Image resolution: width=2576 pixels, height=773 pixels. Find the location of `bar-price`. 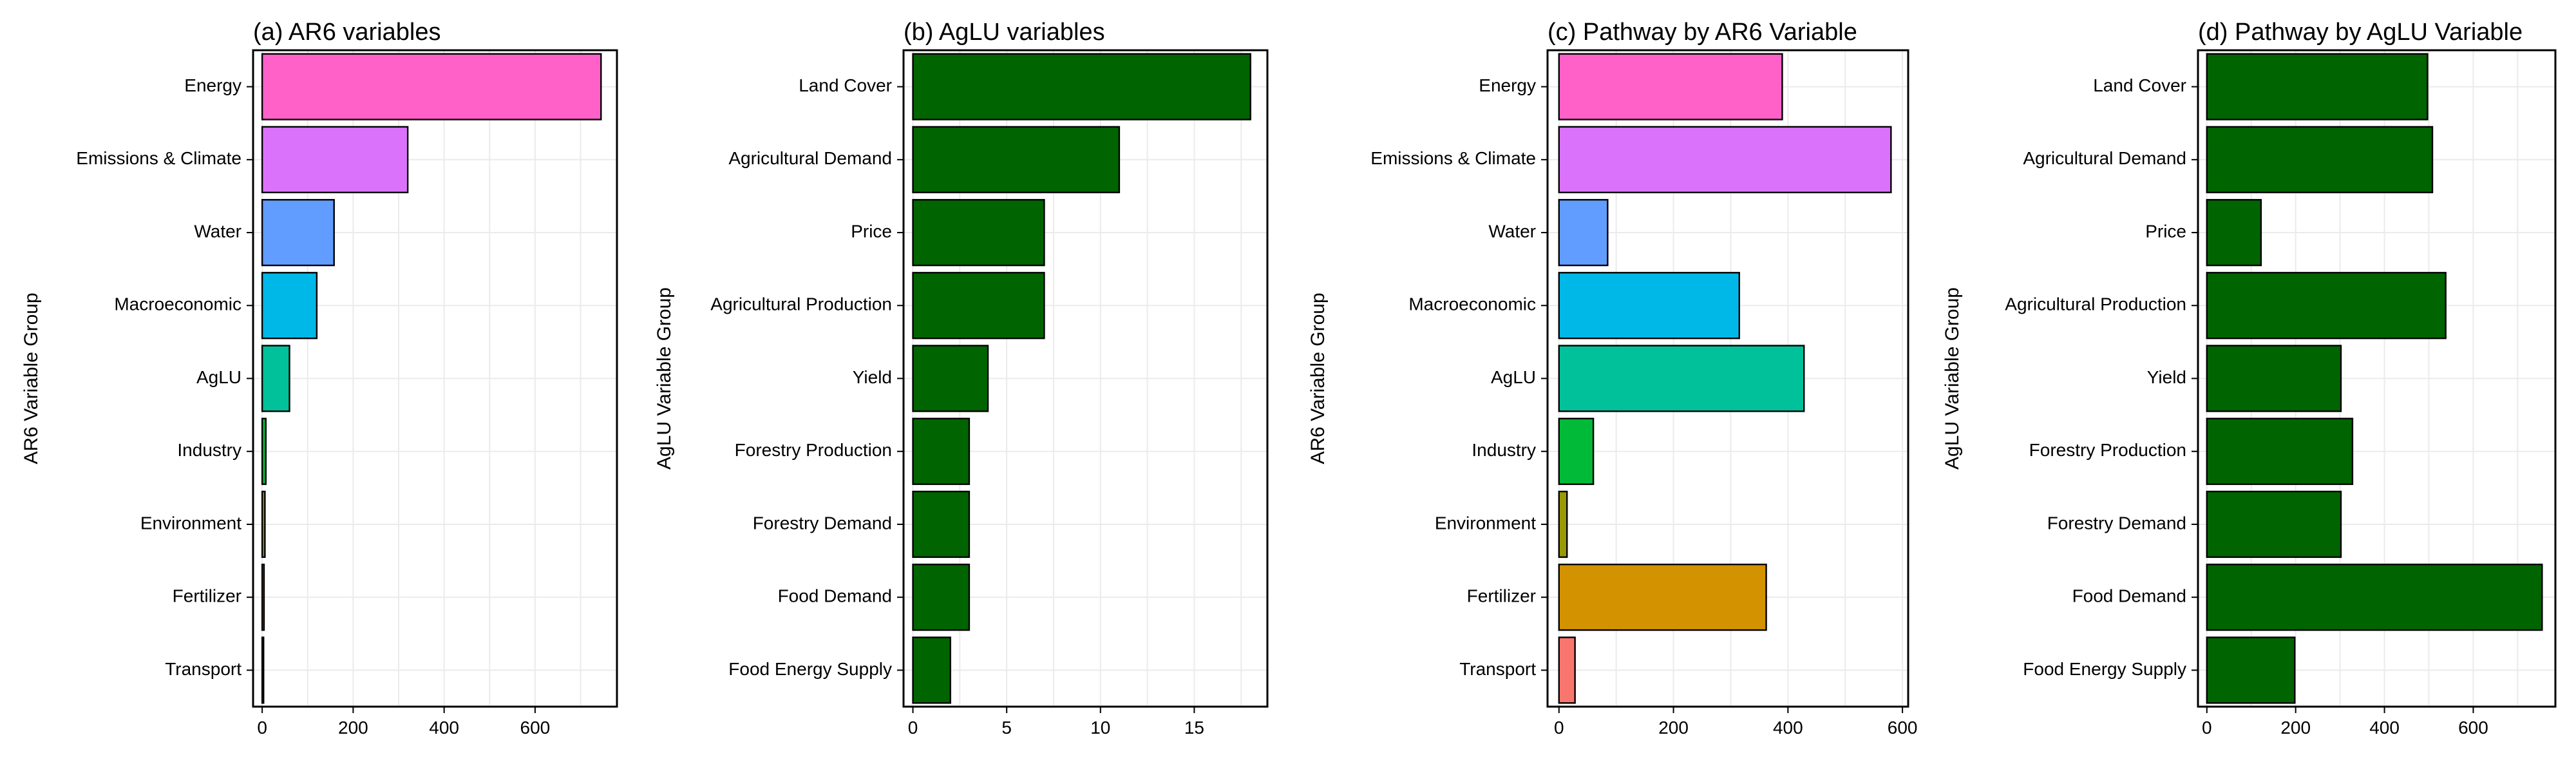

bar-price is located at coordinates (2234, 233).